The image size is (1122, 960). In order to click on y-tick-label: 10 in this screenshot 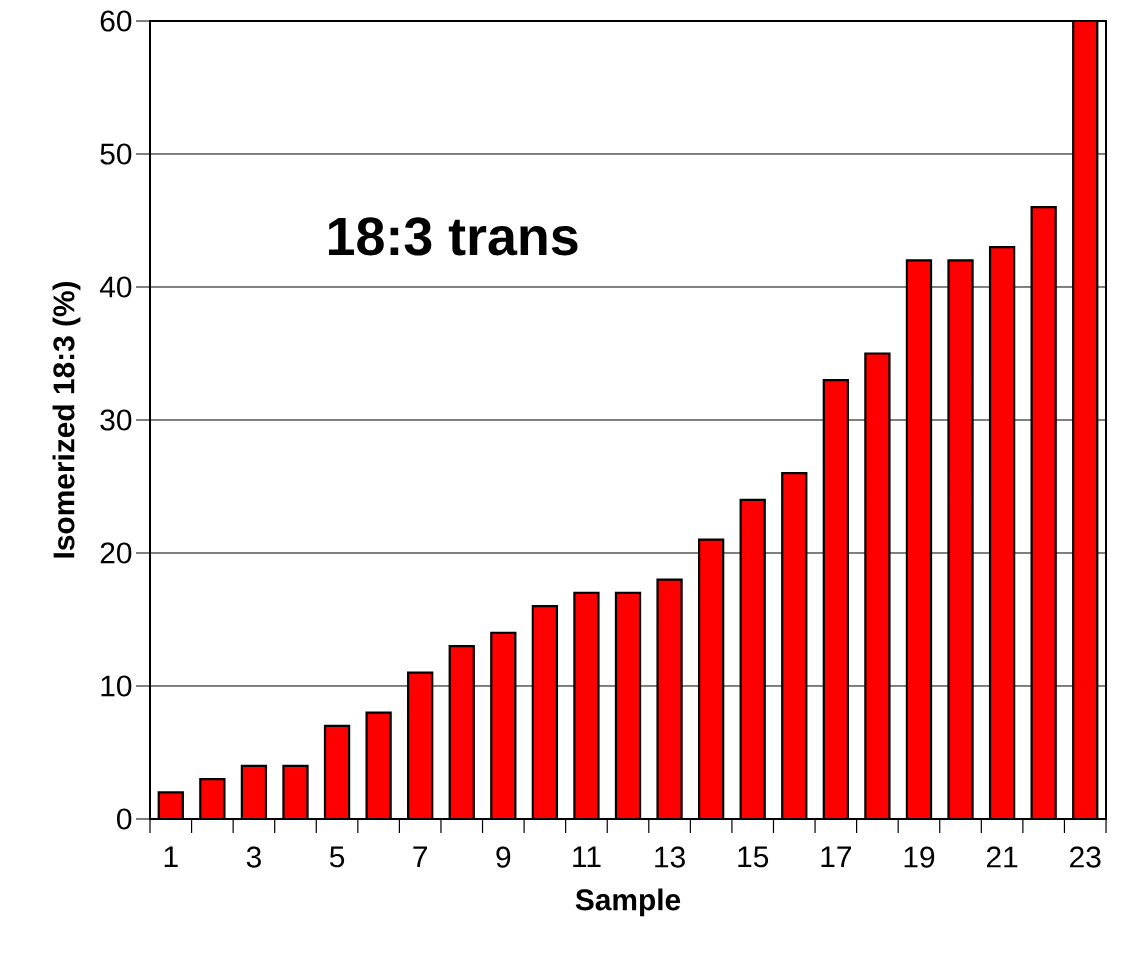, I will do `click(116, 686)`.